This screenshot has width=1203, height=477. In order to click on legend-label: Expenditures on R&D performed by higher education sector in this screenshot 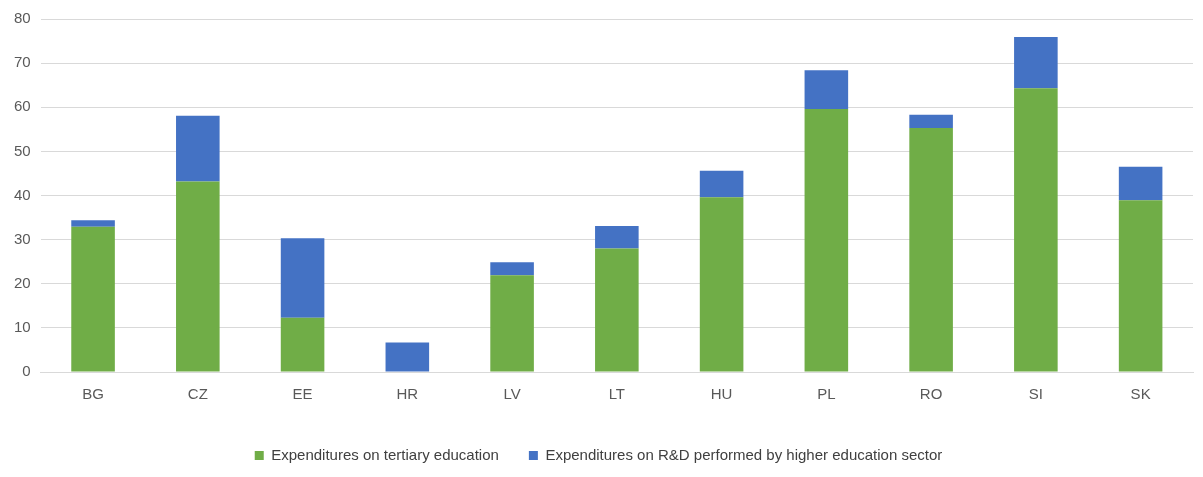, I will do `click(744, 454)`.